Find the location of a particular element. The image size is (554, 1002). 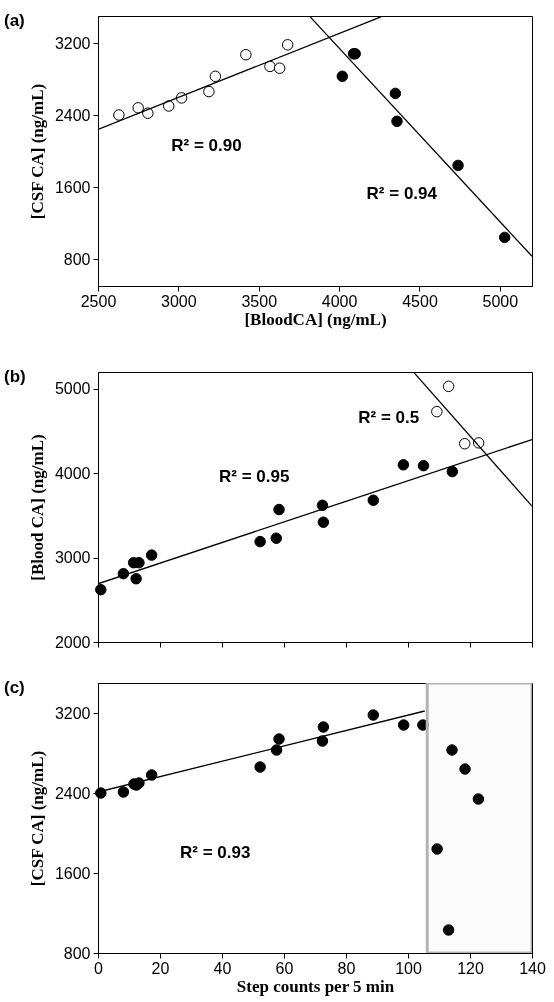

annotation: R² = 0.5 is located at coordinates (389, 417).